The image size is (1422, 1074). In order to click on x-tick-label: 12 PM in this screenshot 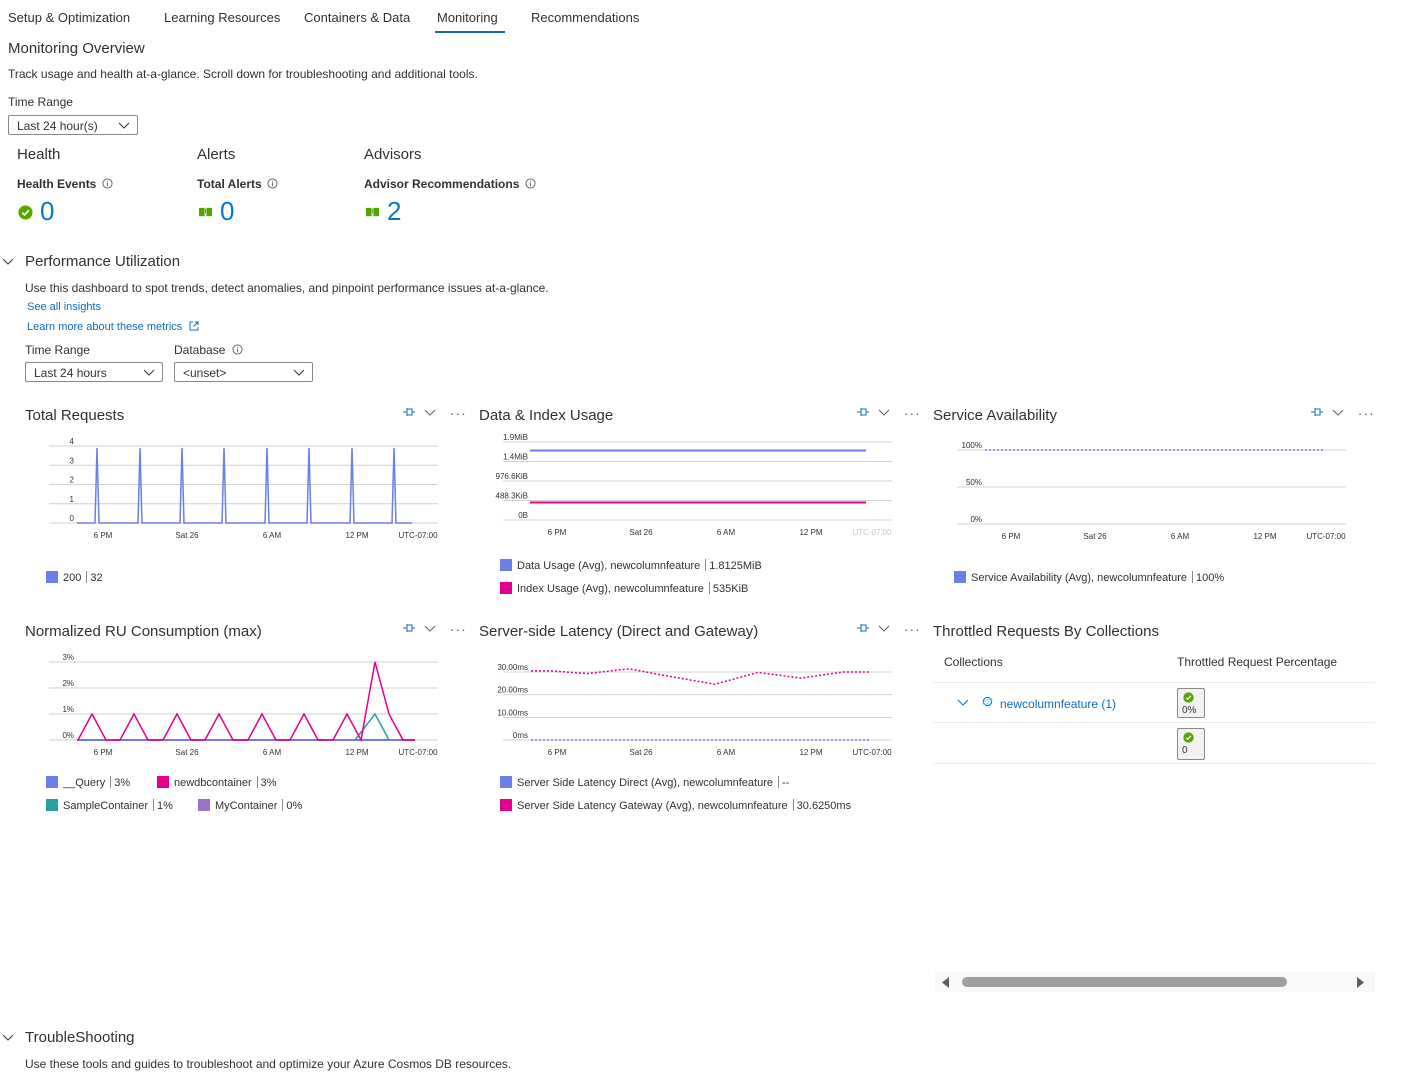, I will do `click(356, 752)`.